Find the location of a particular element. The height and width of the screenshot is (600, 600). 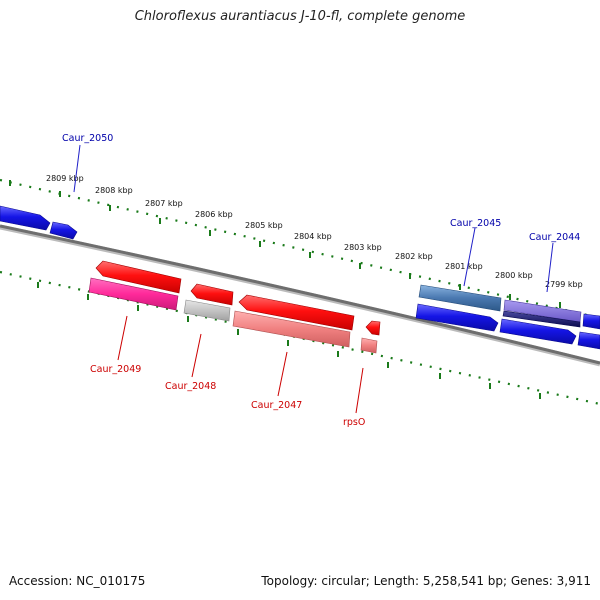

gene-label-caur-2049: Caur_2049 is located at coordinates (115, 369).